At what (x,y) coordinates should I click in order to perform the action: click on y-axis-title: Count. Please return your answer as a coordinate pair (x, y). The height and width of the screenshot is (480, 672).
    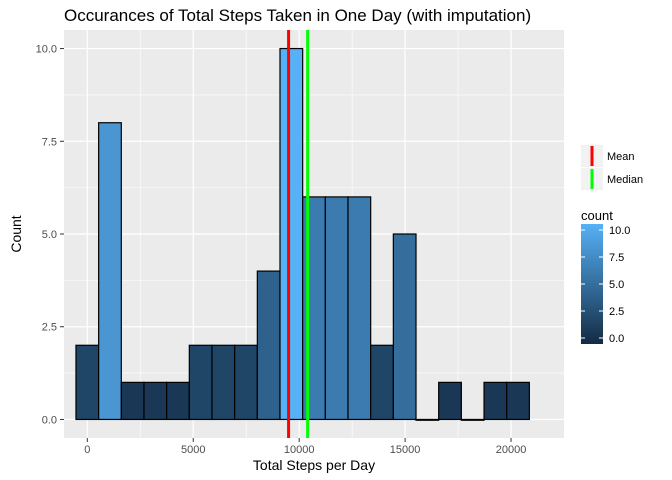
    Looking at the image, I should click on (16, 233).